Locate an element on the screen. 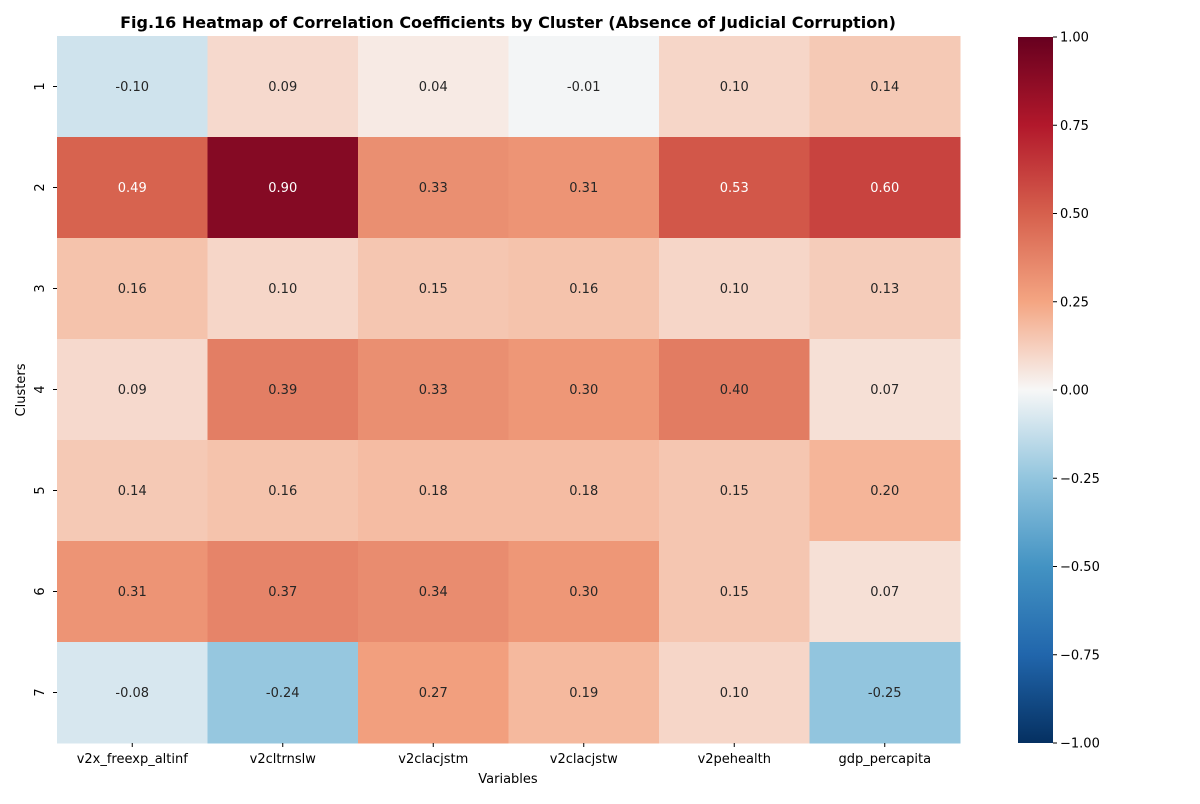  colorbar-tick-label: −0.25 is located at coordinates (1080, 479).